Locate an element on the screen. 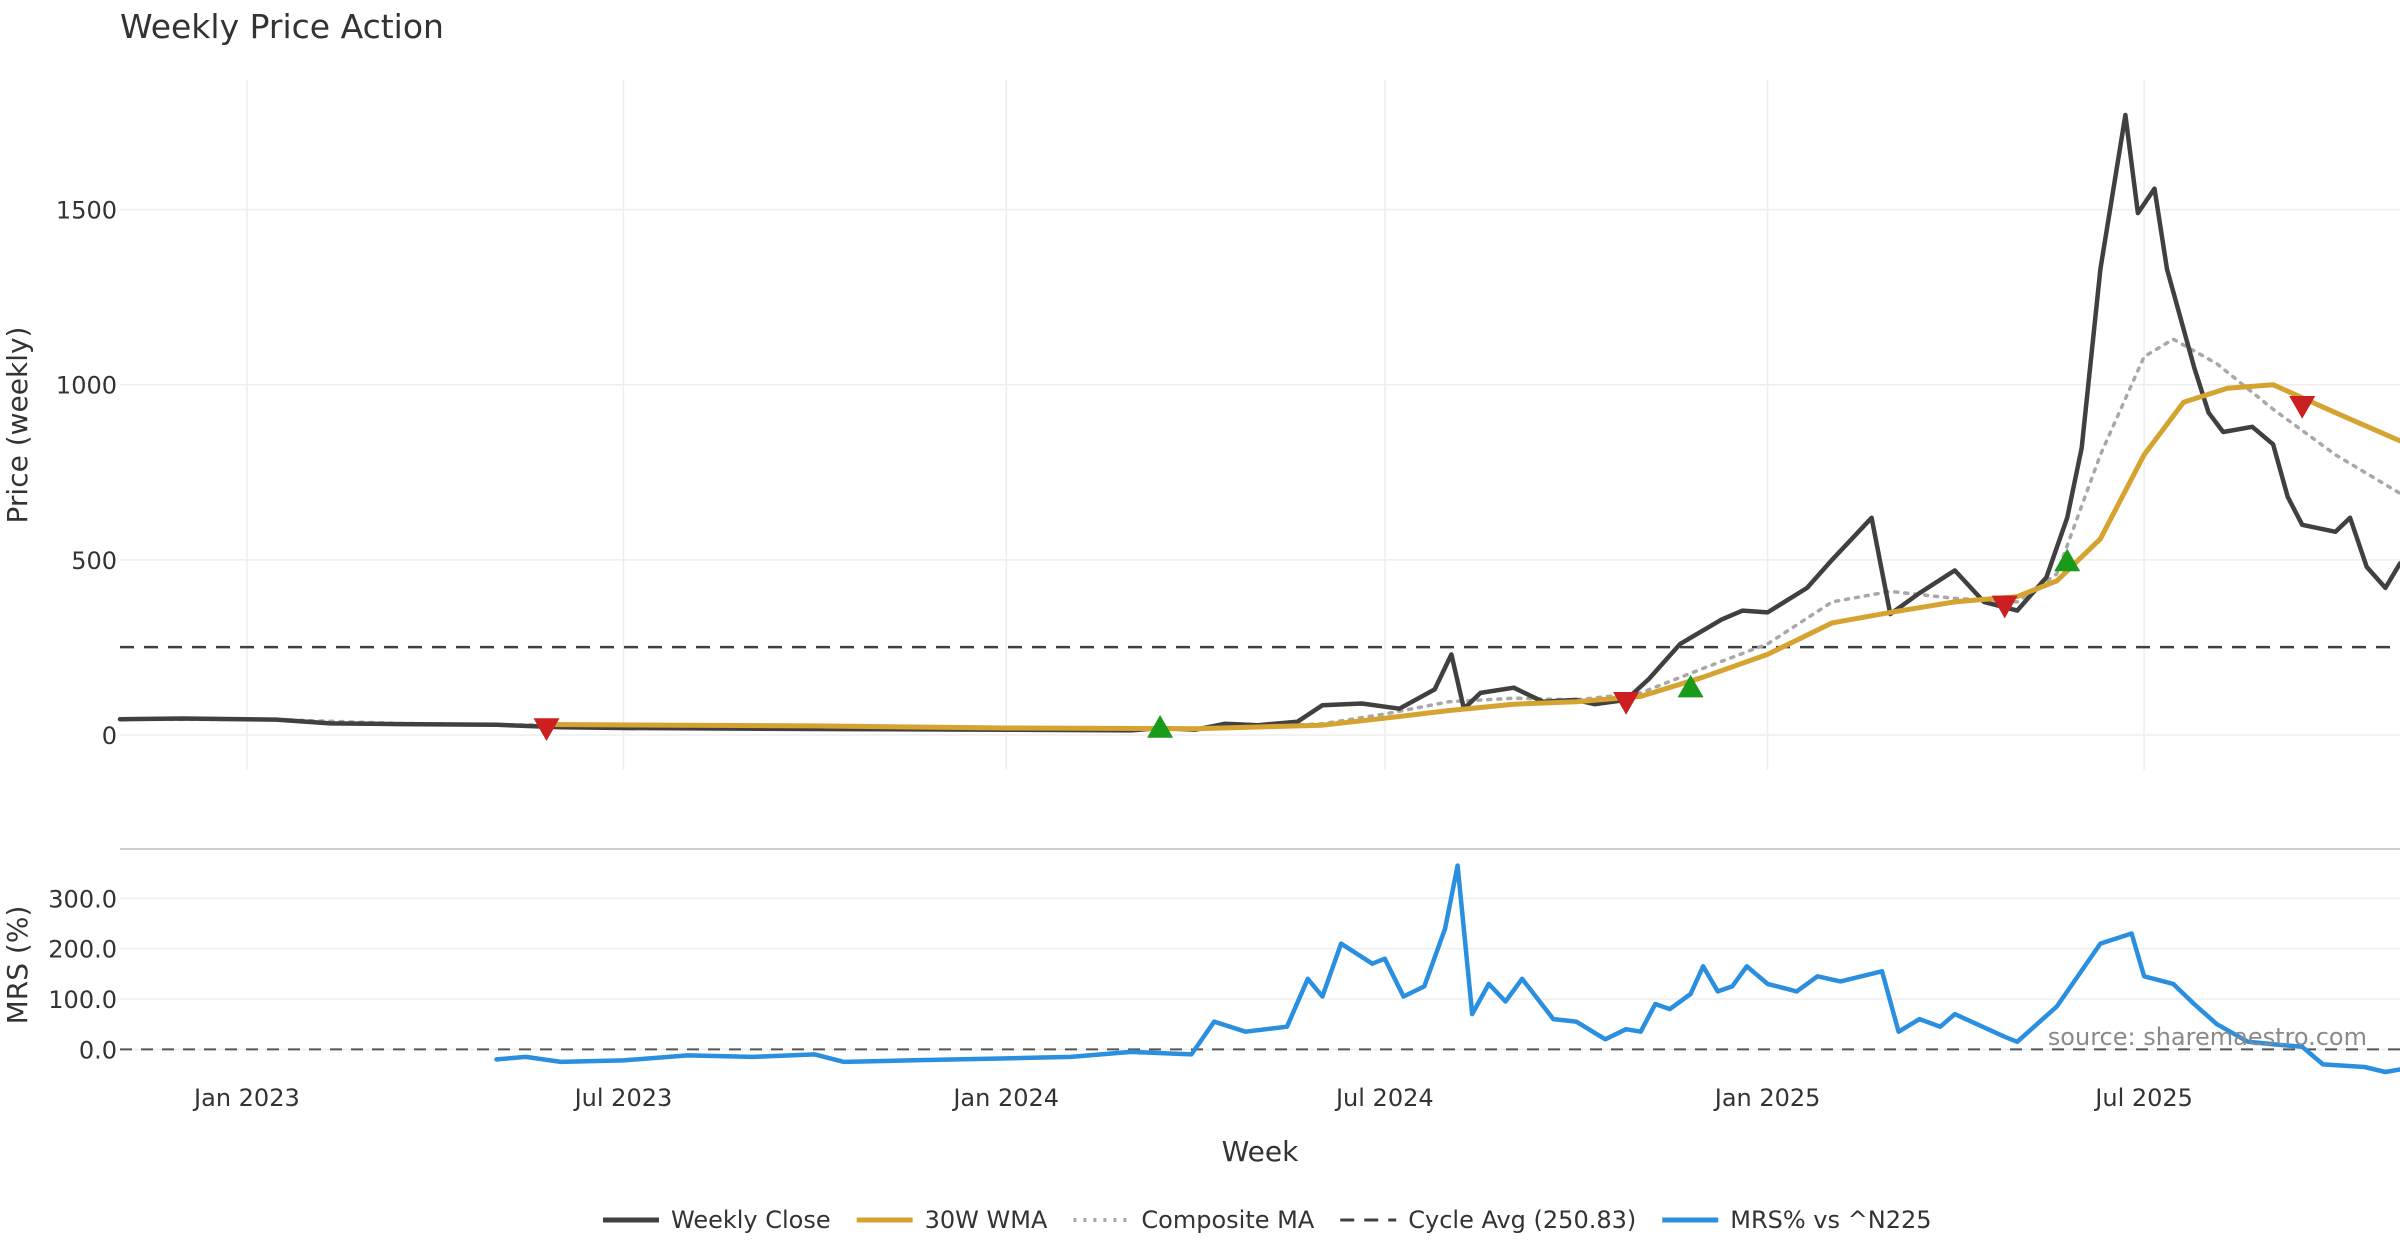 This screenshot has height=1260, width=2400. x-axis-label: Week is located at coordinates (1260, 1151).